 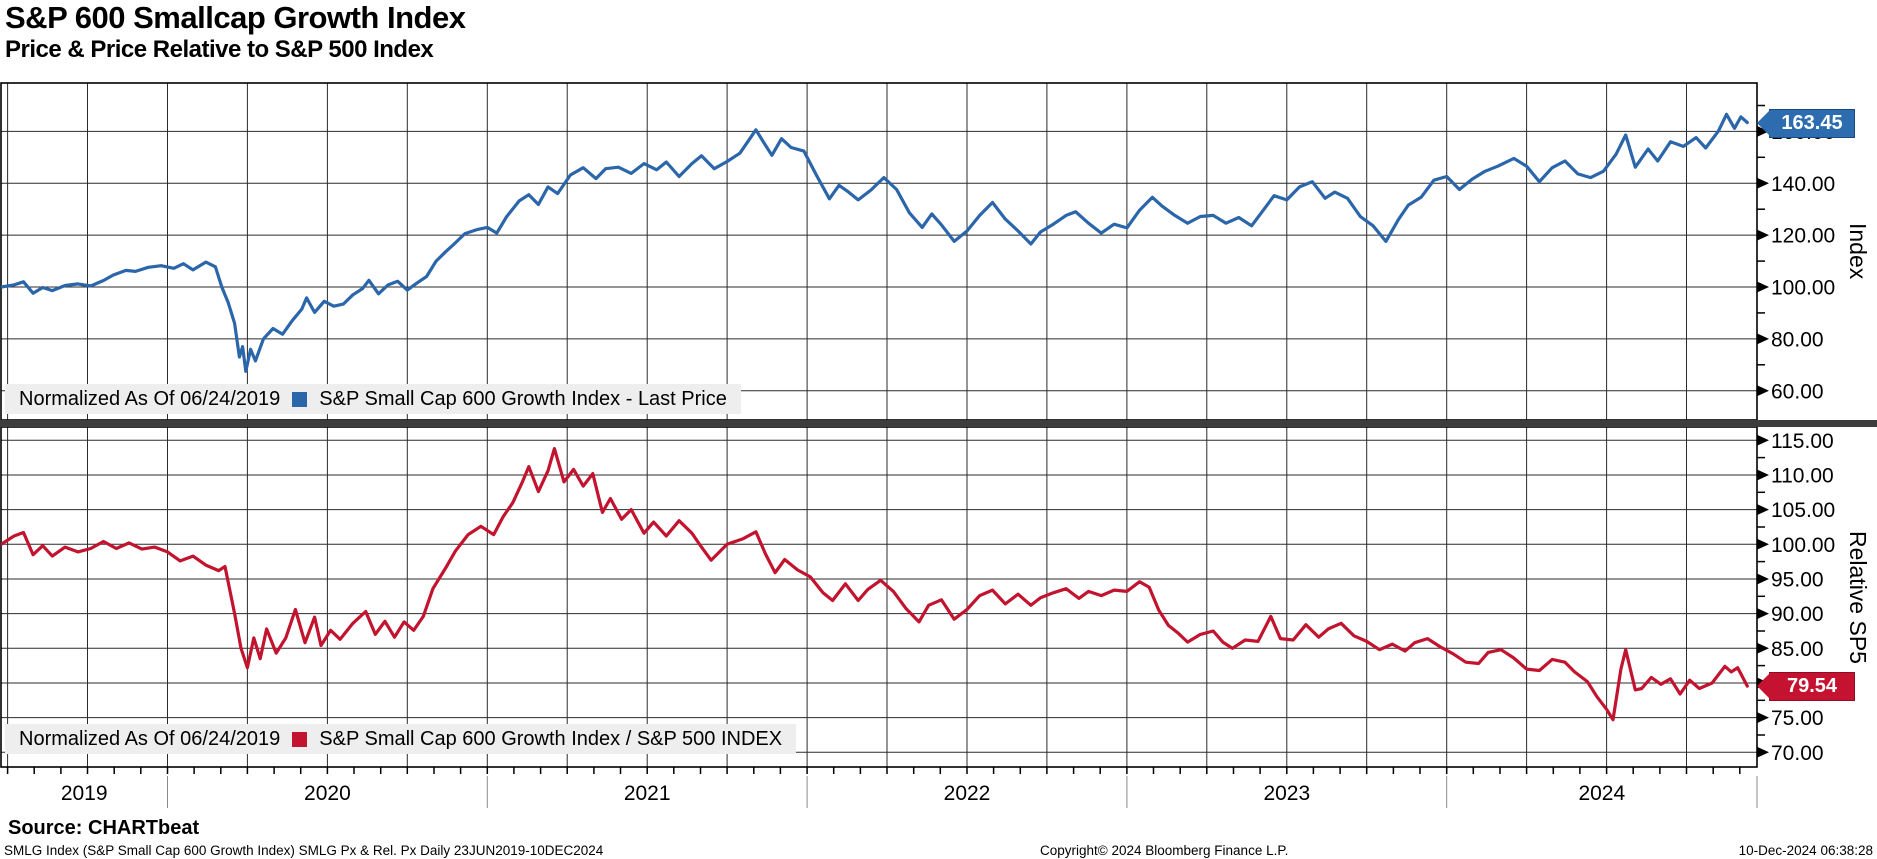 I want to click on last-price-tag-index: 163.45, so click(x=1806, y=123).